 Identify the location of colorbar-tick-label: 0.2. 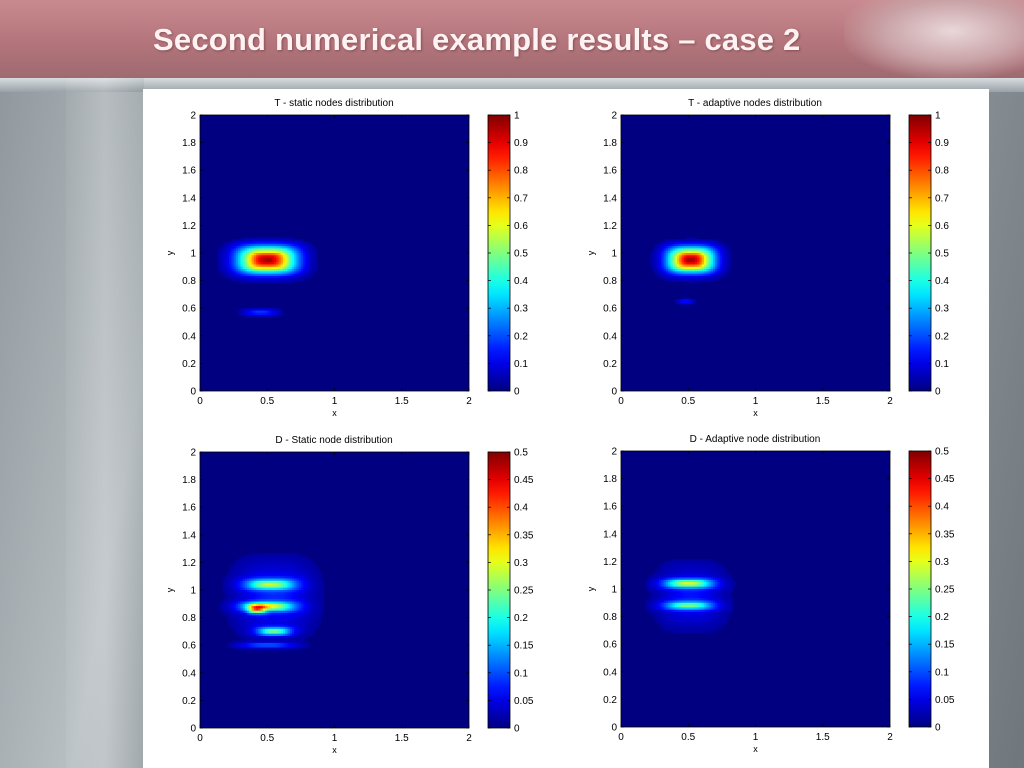
(942, 617).